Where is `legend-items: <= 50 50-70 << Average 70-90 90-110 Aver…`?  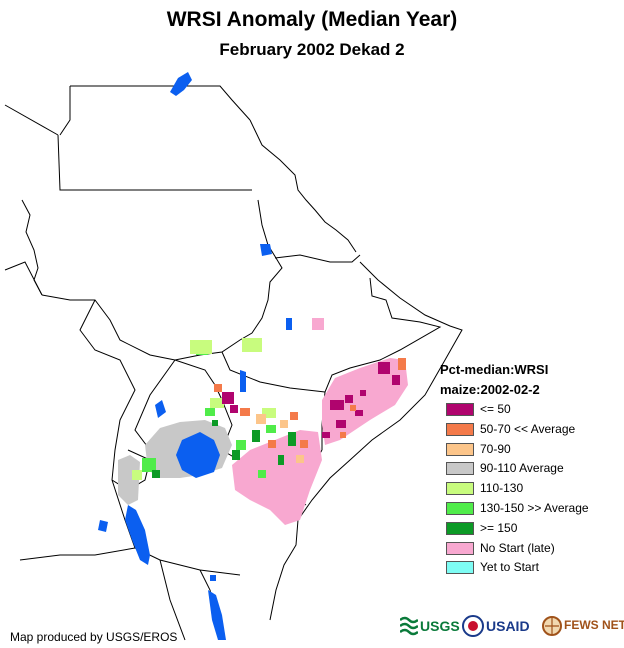 legend-items: <= 50 50-70 << Average 70-90 90-110 Aver… is located at coordinates (514, 489).